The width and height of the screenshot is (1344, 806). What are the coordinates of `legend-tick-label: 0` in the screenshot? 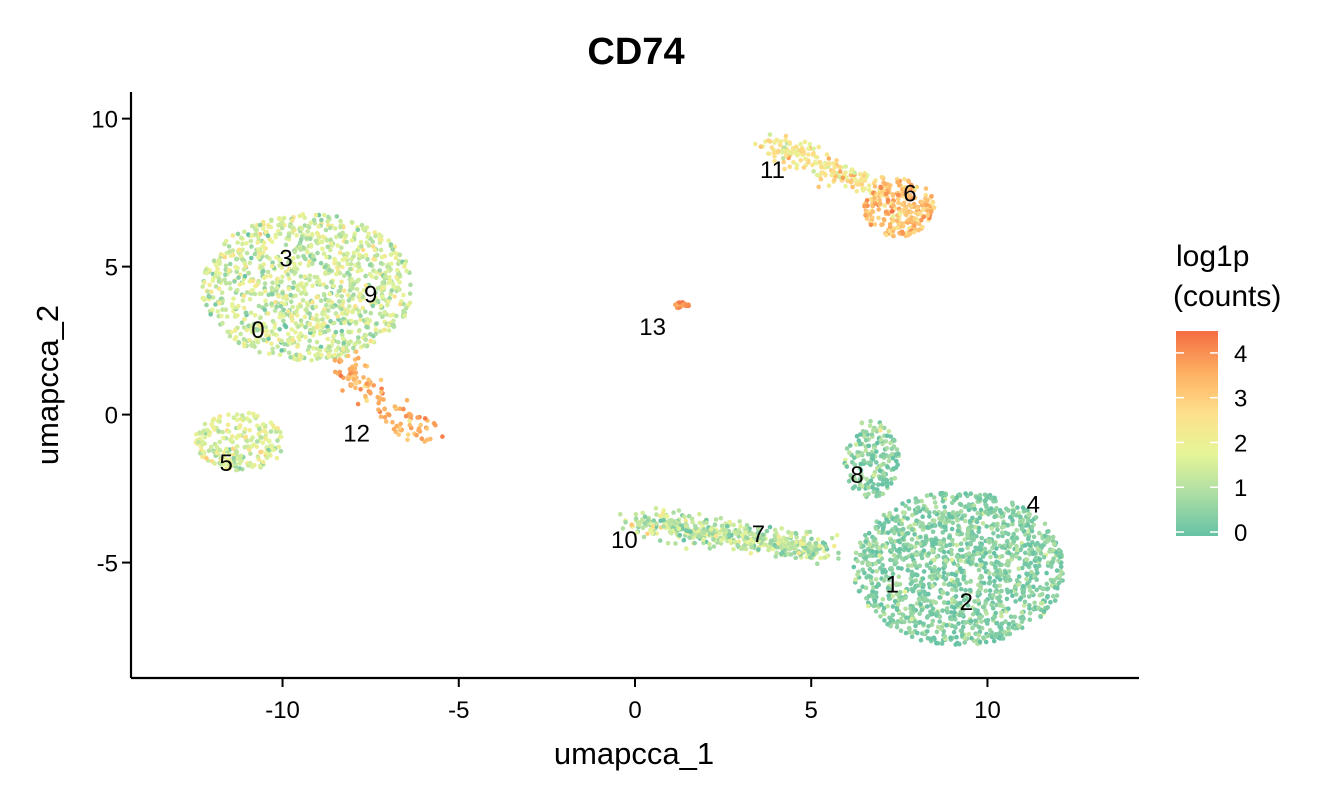 It's located at (1240, 533).